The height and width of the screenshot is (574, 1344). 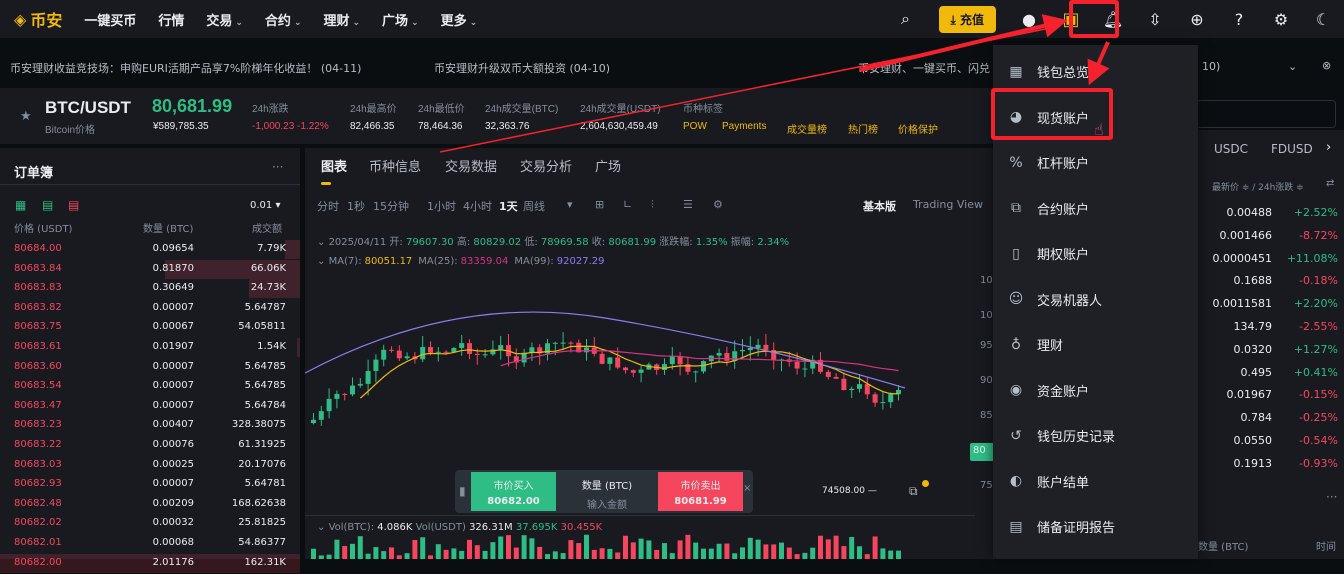 I want to click on basic-mode: 基本版, so click(x=879, y=206).